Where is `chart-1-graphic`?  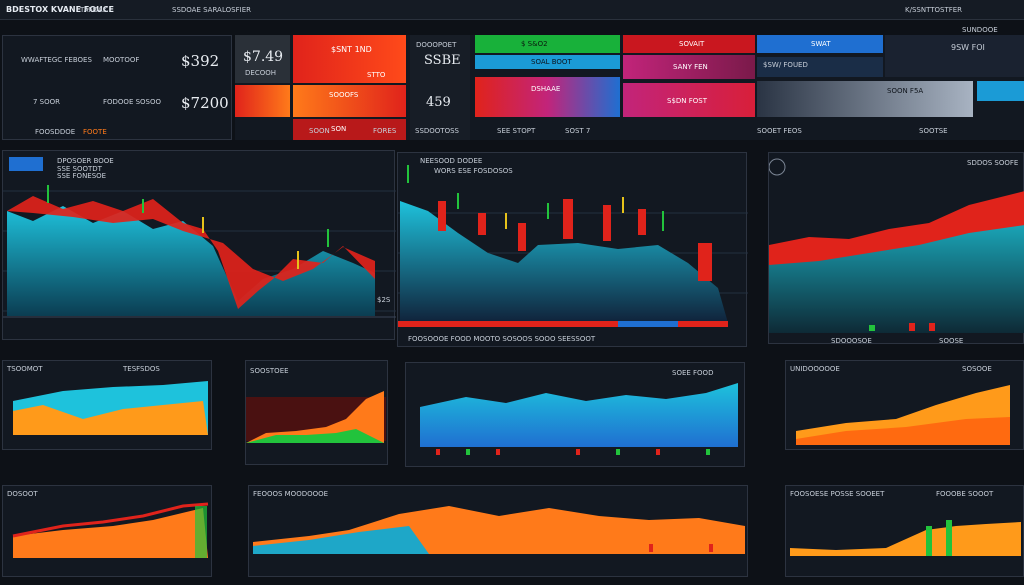 chart-1-graphic is located at coordinates (199, 237).